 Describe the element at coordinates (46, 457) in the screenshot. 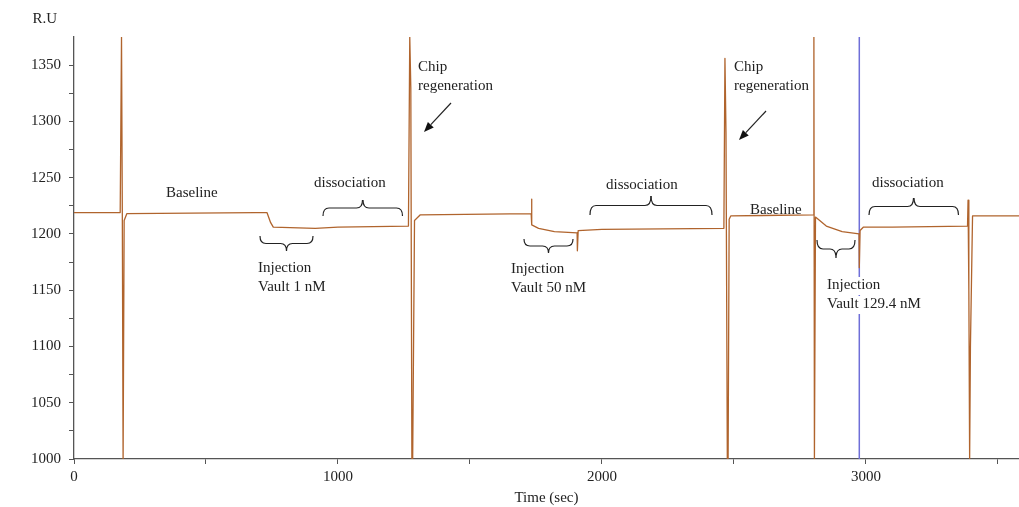

I see `y-tick-label: 1000` at that location.